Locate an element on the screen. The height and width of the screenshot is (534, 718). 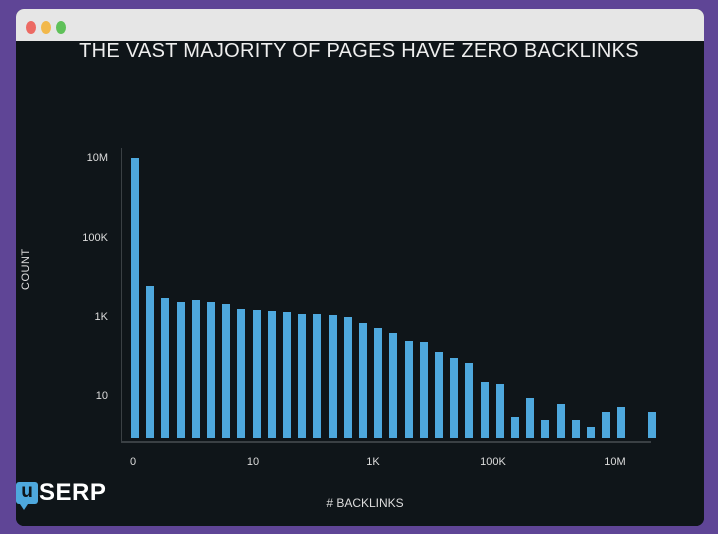
x-axis-label: # BACKLINKS is located at coordinates (365, 503).